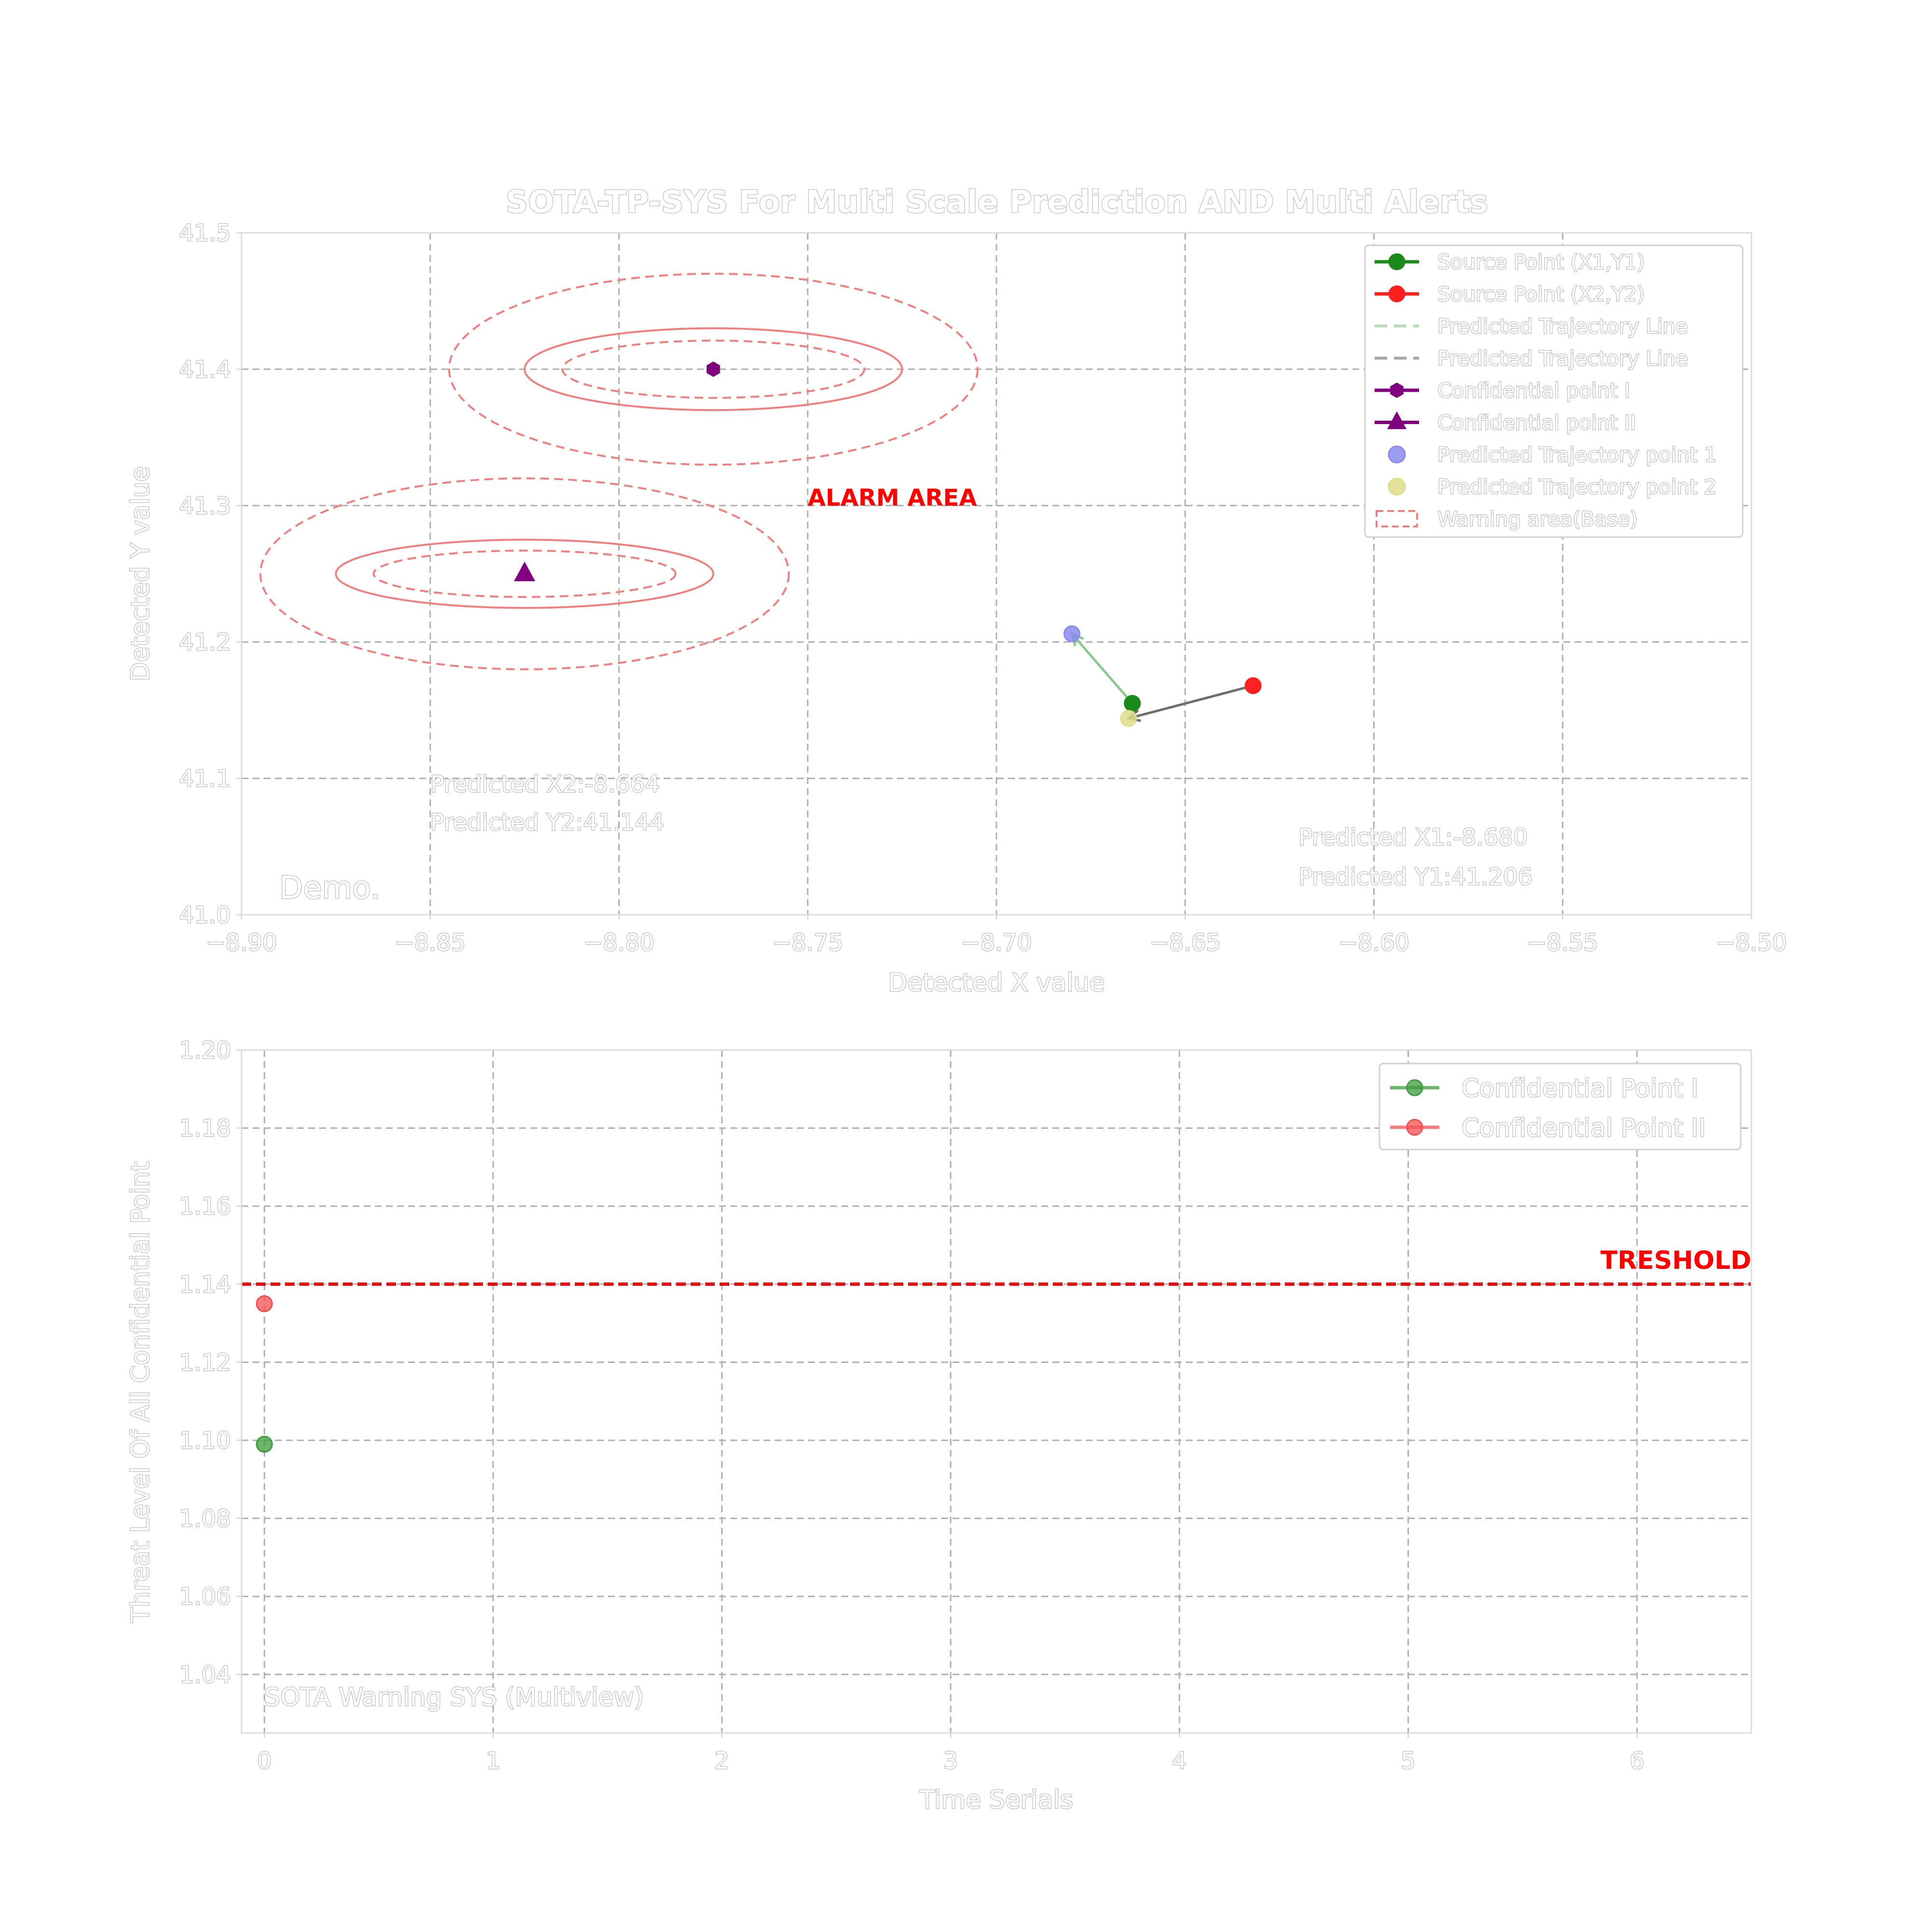  What do you see at coordinates (329, 888) in the screenshot?
I see `annotation-text: Demo.` at bounding box center [329, 888].